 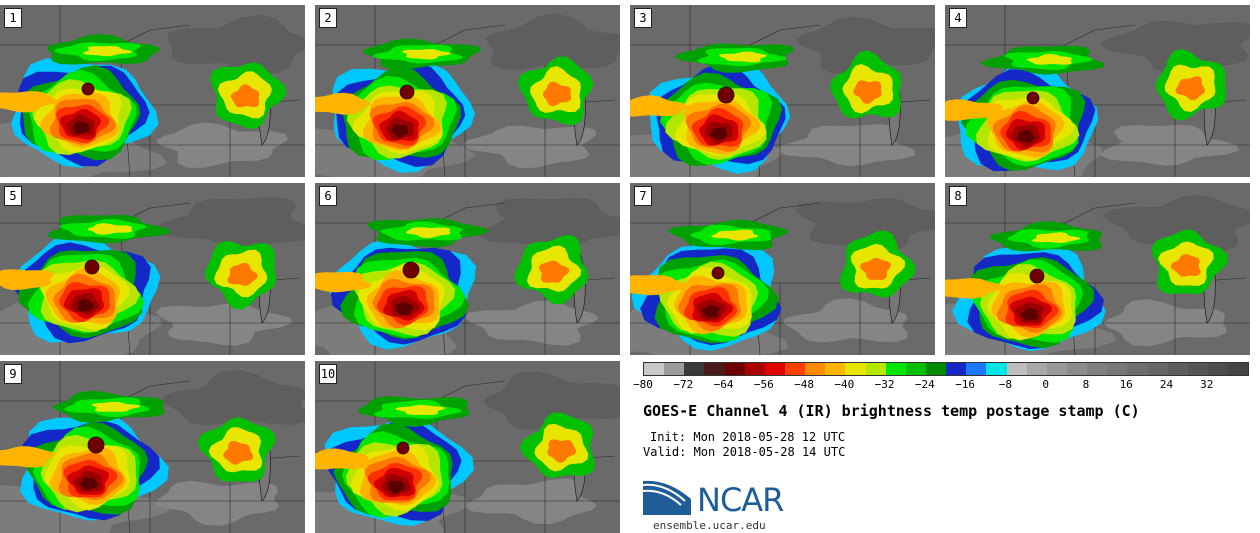 I want to click on panel-number: 3, so click(x=643, y=18).